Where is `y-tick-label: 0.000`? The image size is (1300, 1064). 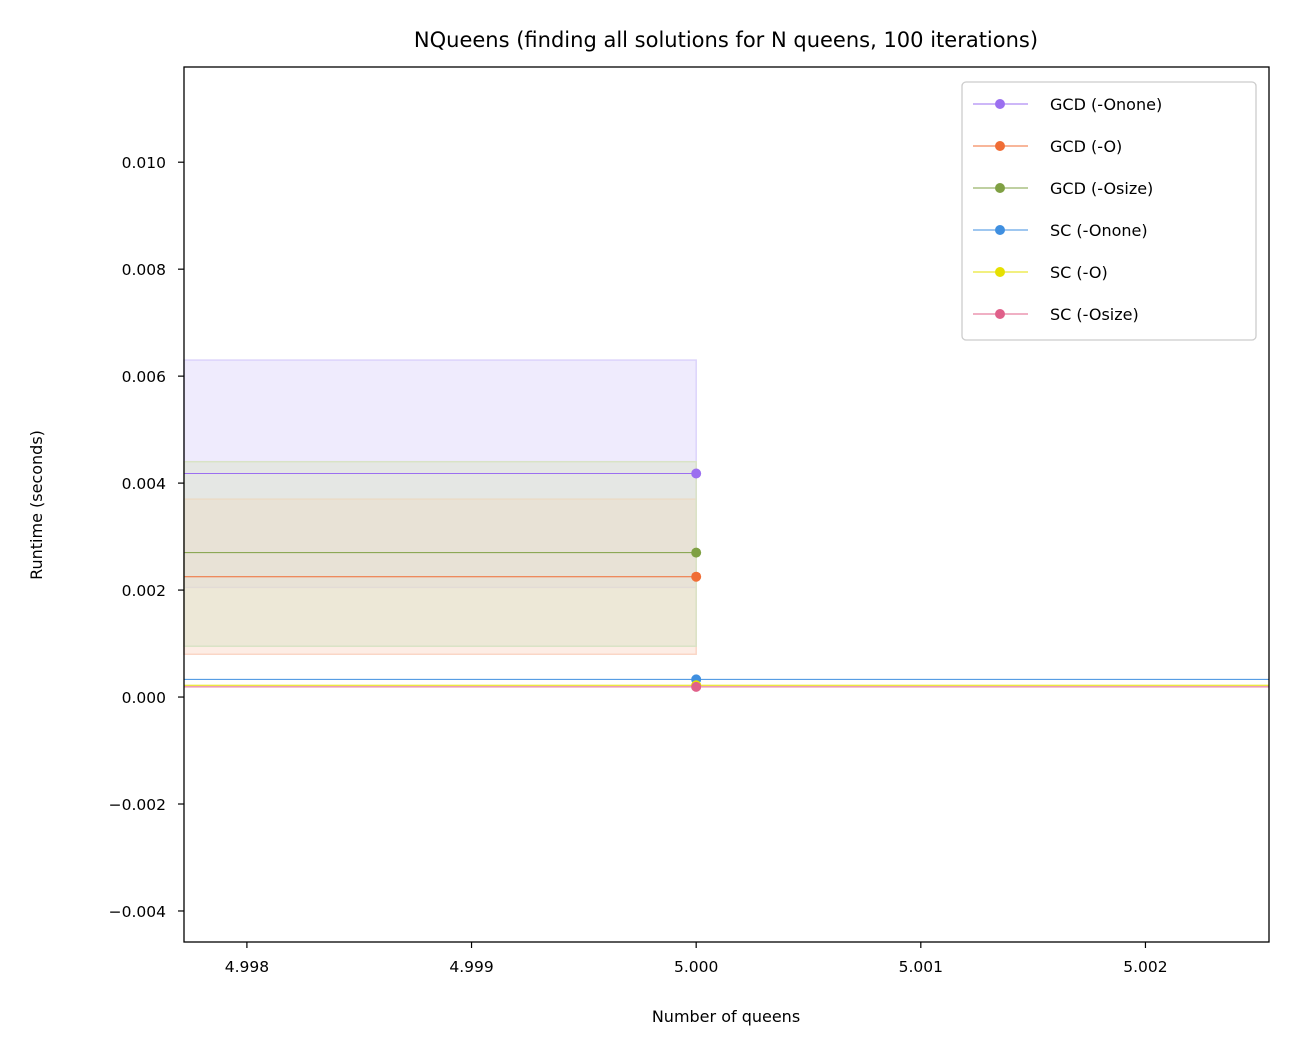
y-tick-label: 0.000 is located at coordinates (144, 698).